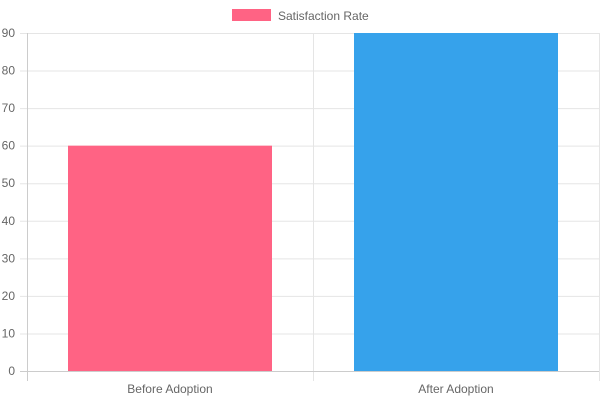 This screenshot has width=600, height=400. Describe the element at coordinates (251, 15) in the screenshot. I see `legend-swatch-satisfaction-rate` at that location.